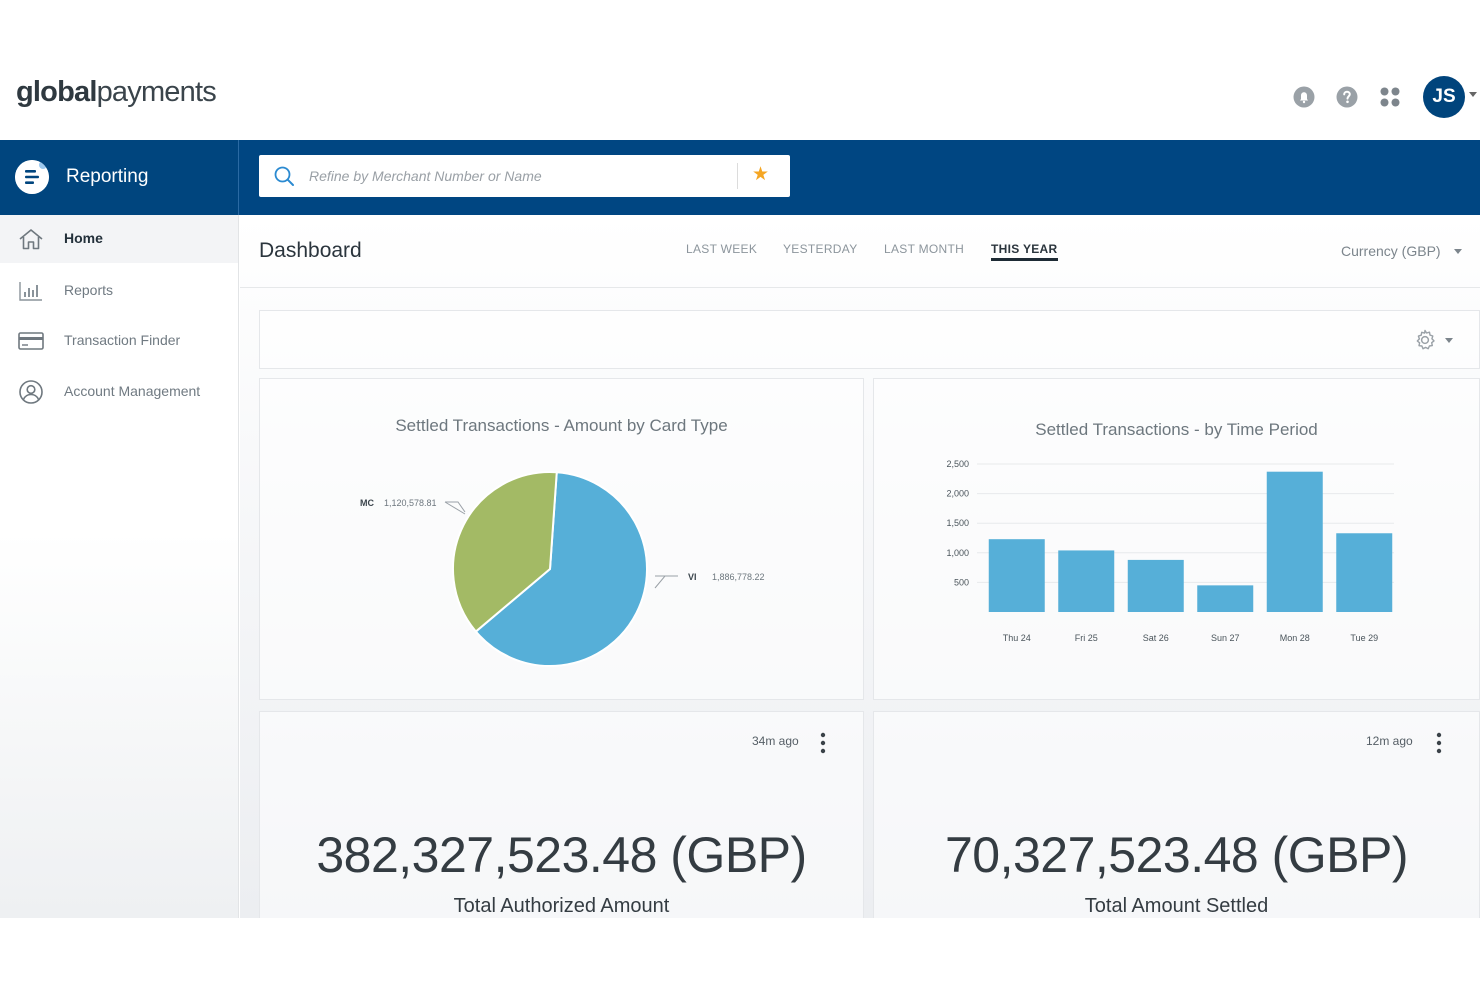  Describe the element at coordinates (1225, 638) in the screenshot. I see `x-tick-label: Sun 27` at that location.